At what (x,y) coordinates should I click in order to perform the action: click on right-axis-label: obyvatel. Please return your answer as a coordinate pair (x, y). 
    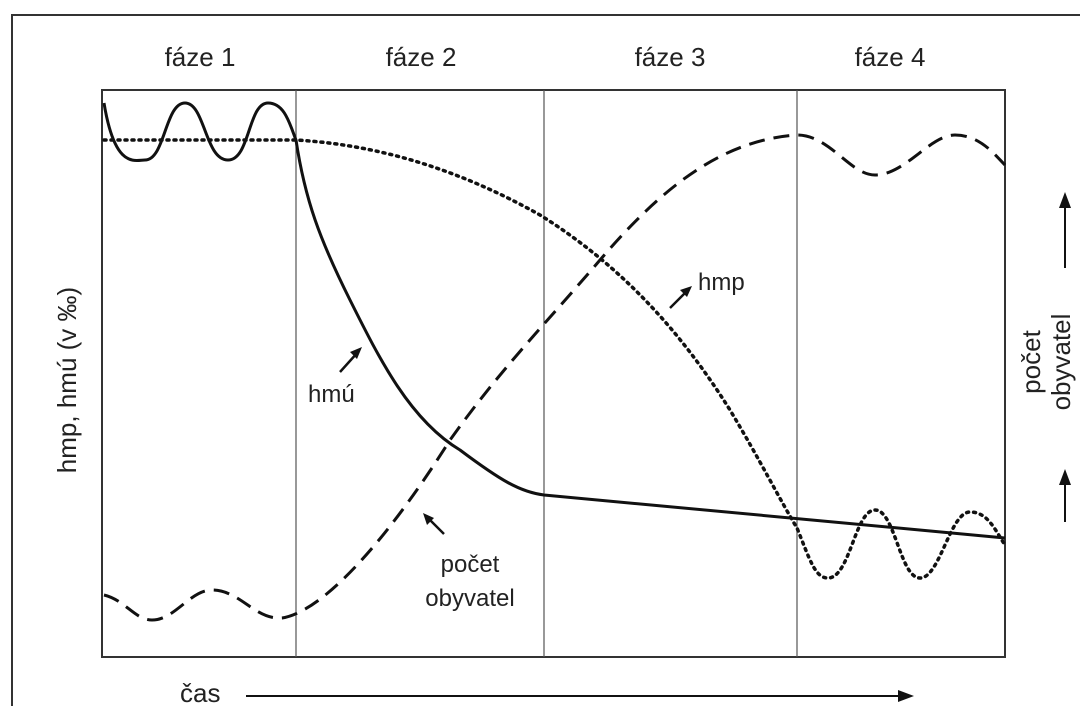
    Looking at the image, I should click on (1061, 362).